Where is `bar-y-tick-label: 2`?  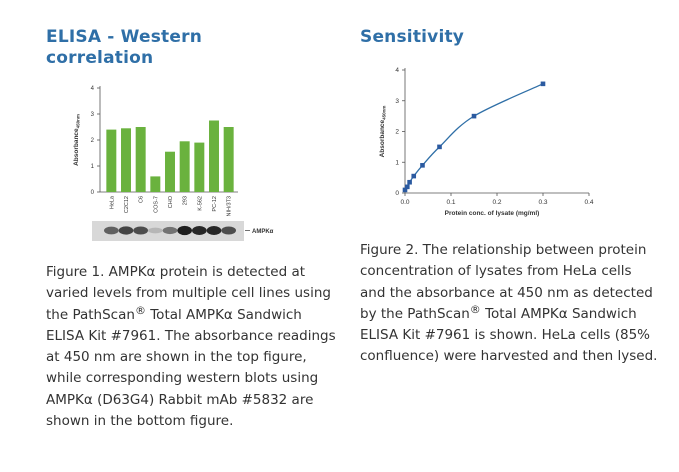
bar-y-tick-label: 2 is located at coordinates (93, 141).